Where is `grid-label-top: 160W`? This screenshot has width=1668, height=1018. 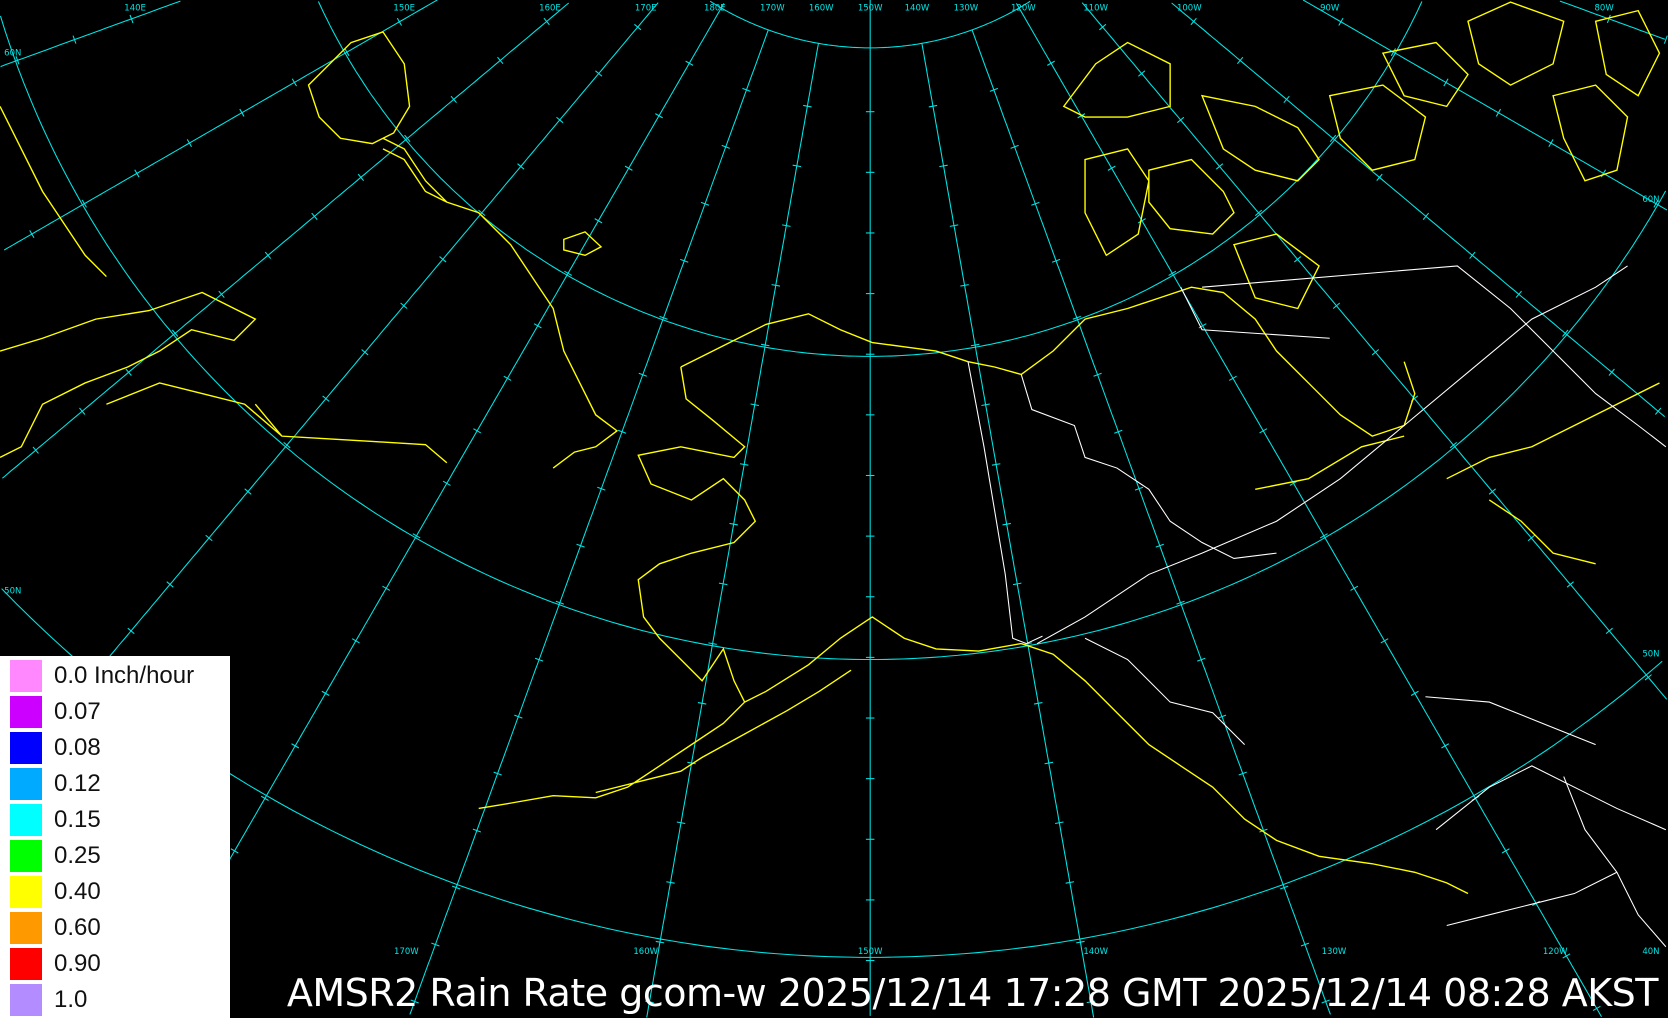 grid-label-top: 160W is located at coordinates (821, 9).